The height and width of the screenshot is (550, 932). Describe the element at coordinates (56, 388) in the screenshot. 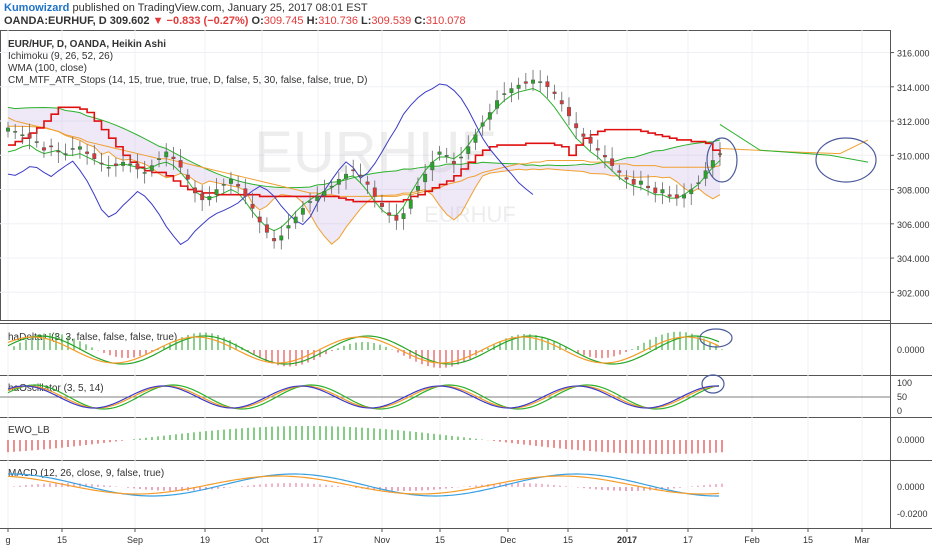

I see `legend-haoscillator: haOscillator (3, 5, 14)` at that location.